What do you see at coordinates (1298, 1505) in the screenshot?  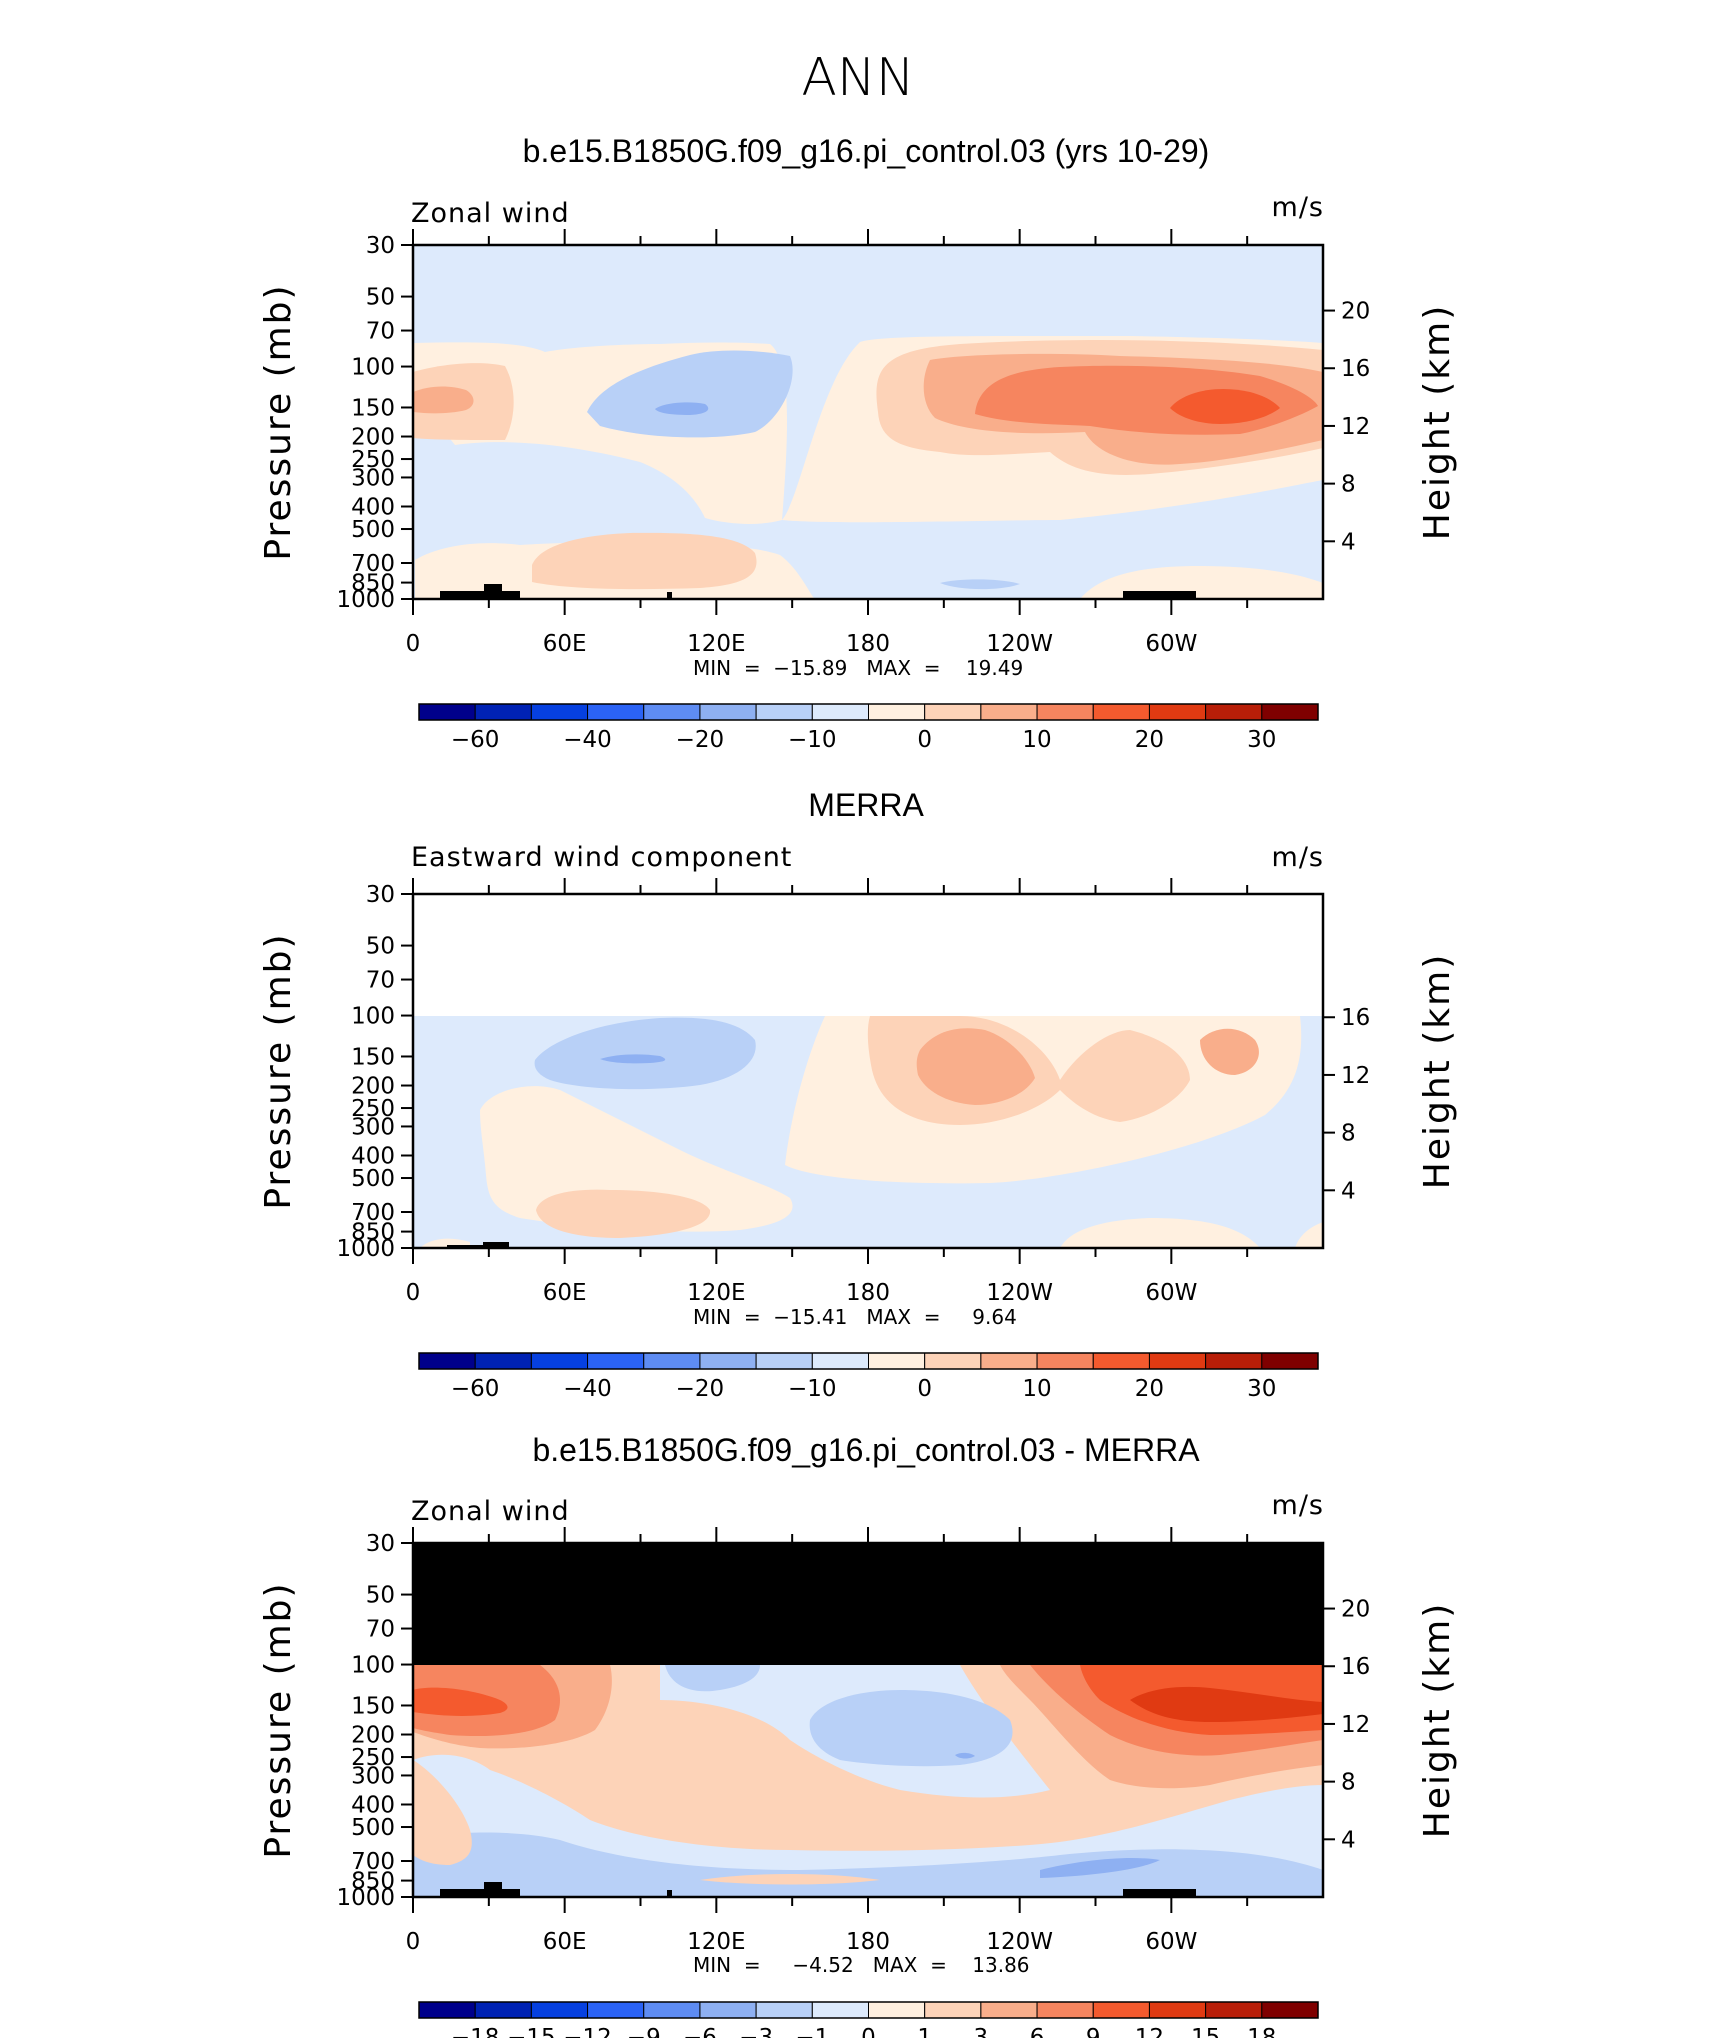 I see `units-label: m/s` at bounding box center [1298, 1505].